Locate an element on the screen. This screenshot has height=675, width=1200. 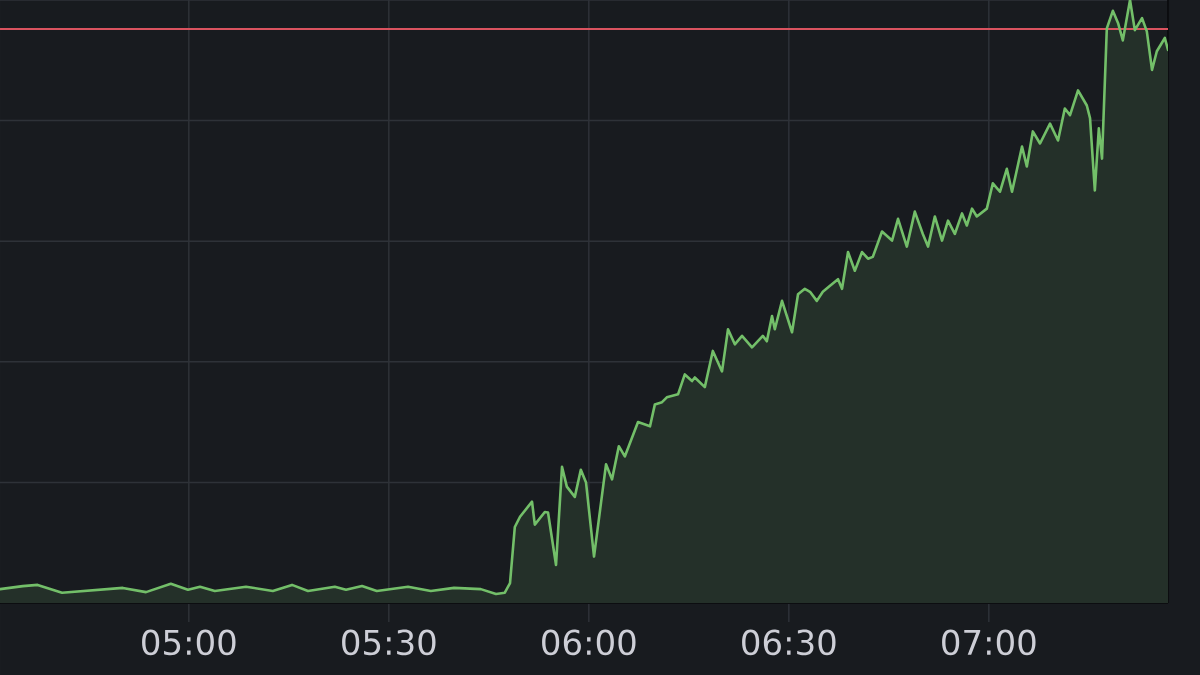
x-tick-label: 05:00 is located at coordinates (189, 642).